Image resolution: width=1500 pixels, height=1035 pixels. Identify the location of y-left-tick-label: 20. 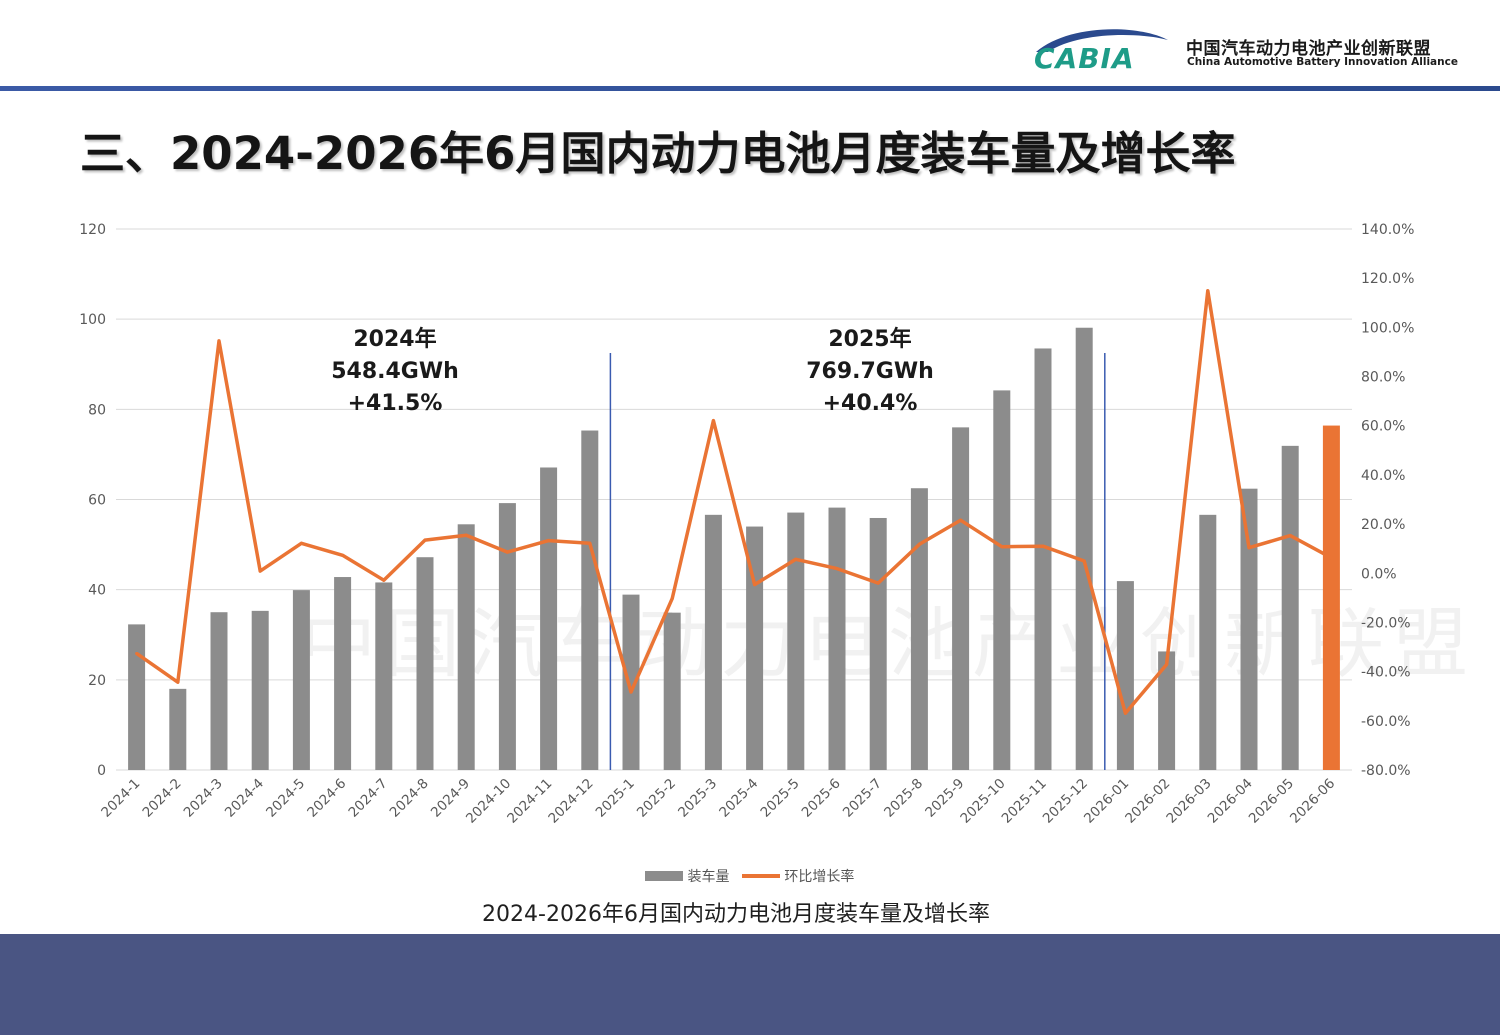
(97, 681).